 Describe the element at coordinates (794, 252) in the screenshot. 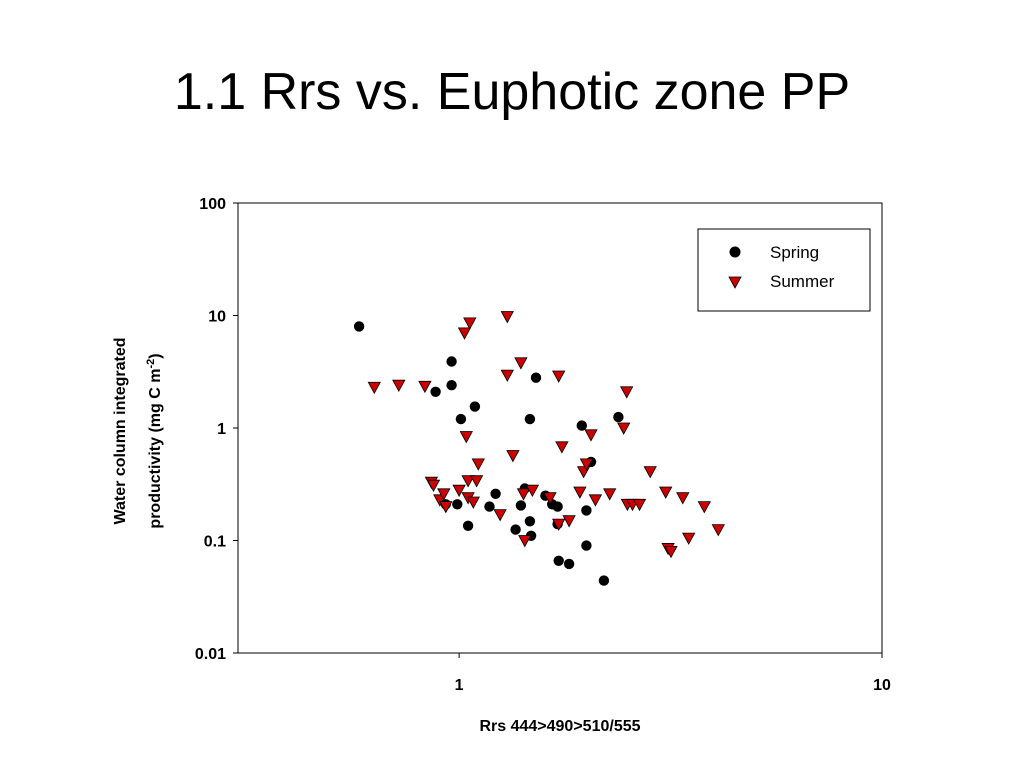

I see `legend-label-spring: Spring` at that location.